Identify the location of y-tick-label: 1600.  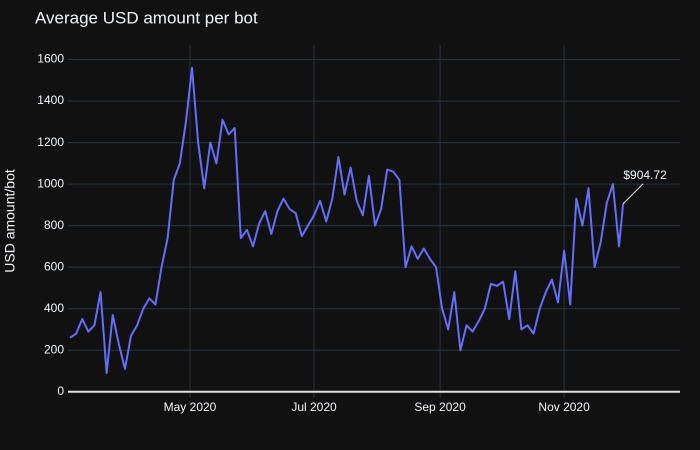
(50, 59).